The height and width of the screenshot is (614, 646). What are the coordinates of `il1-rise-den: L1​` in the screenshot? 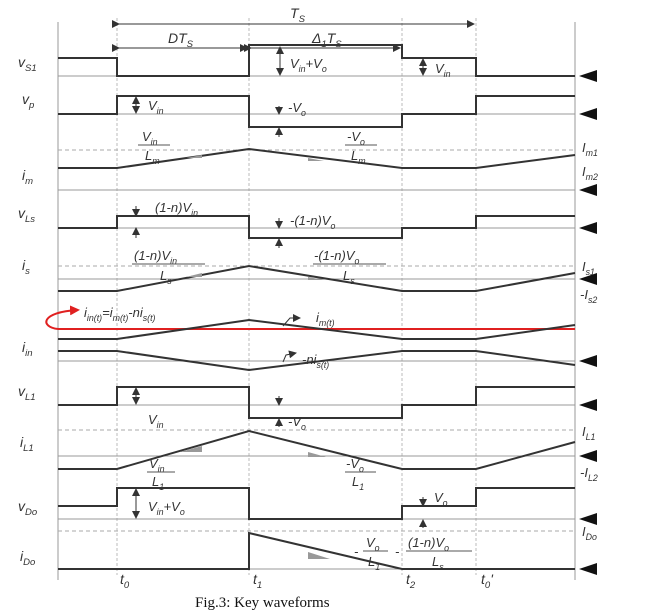 It's located at (158, 483).